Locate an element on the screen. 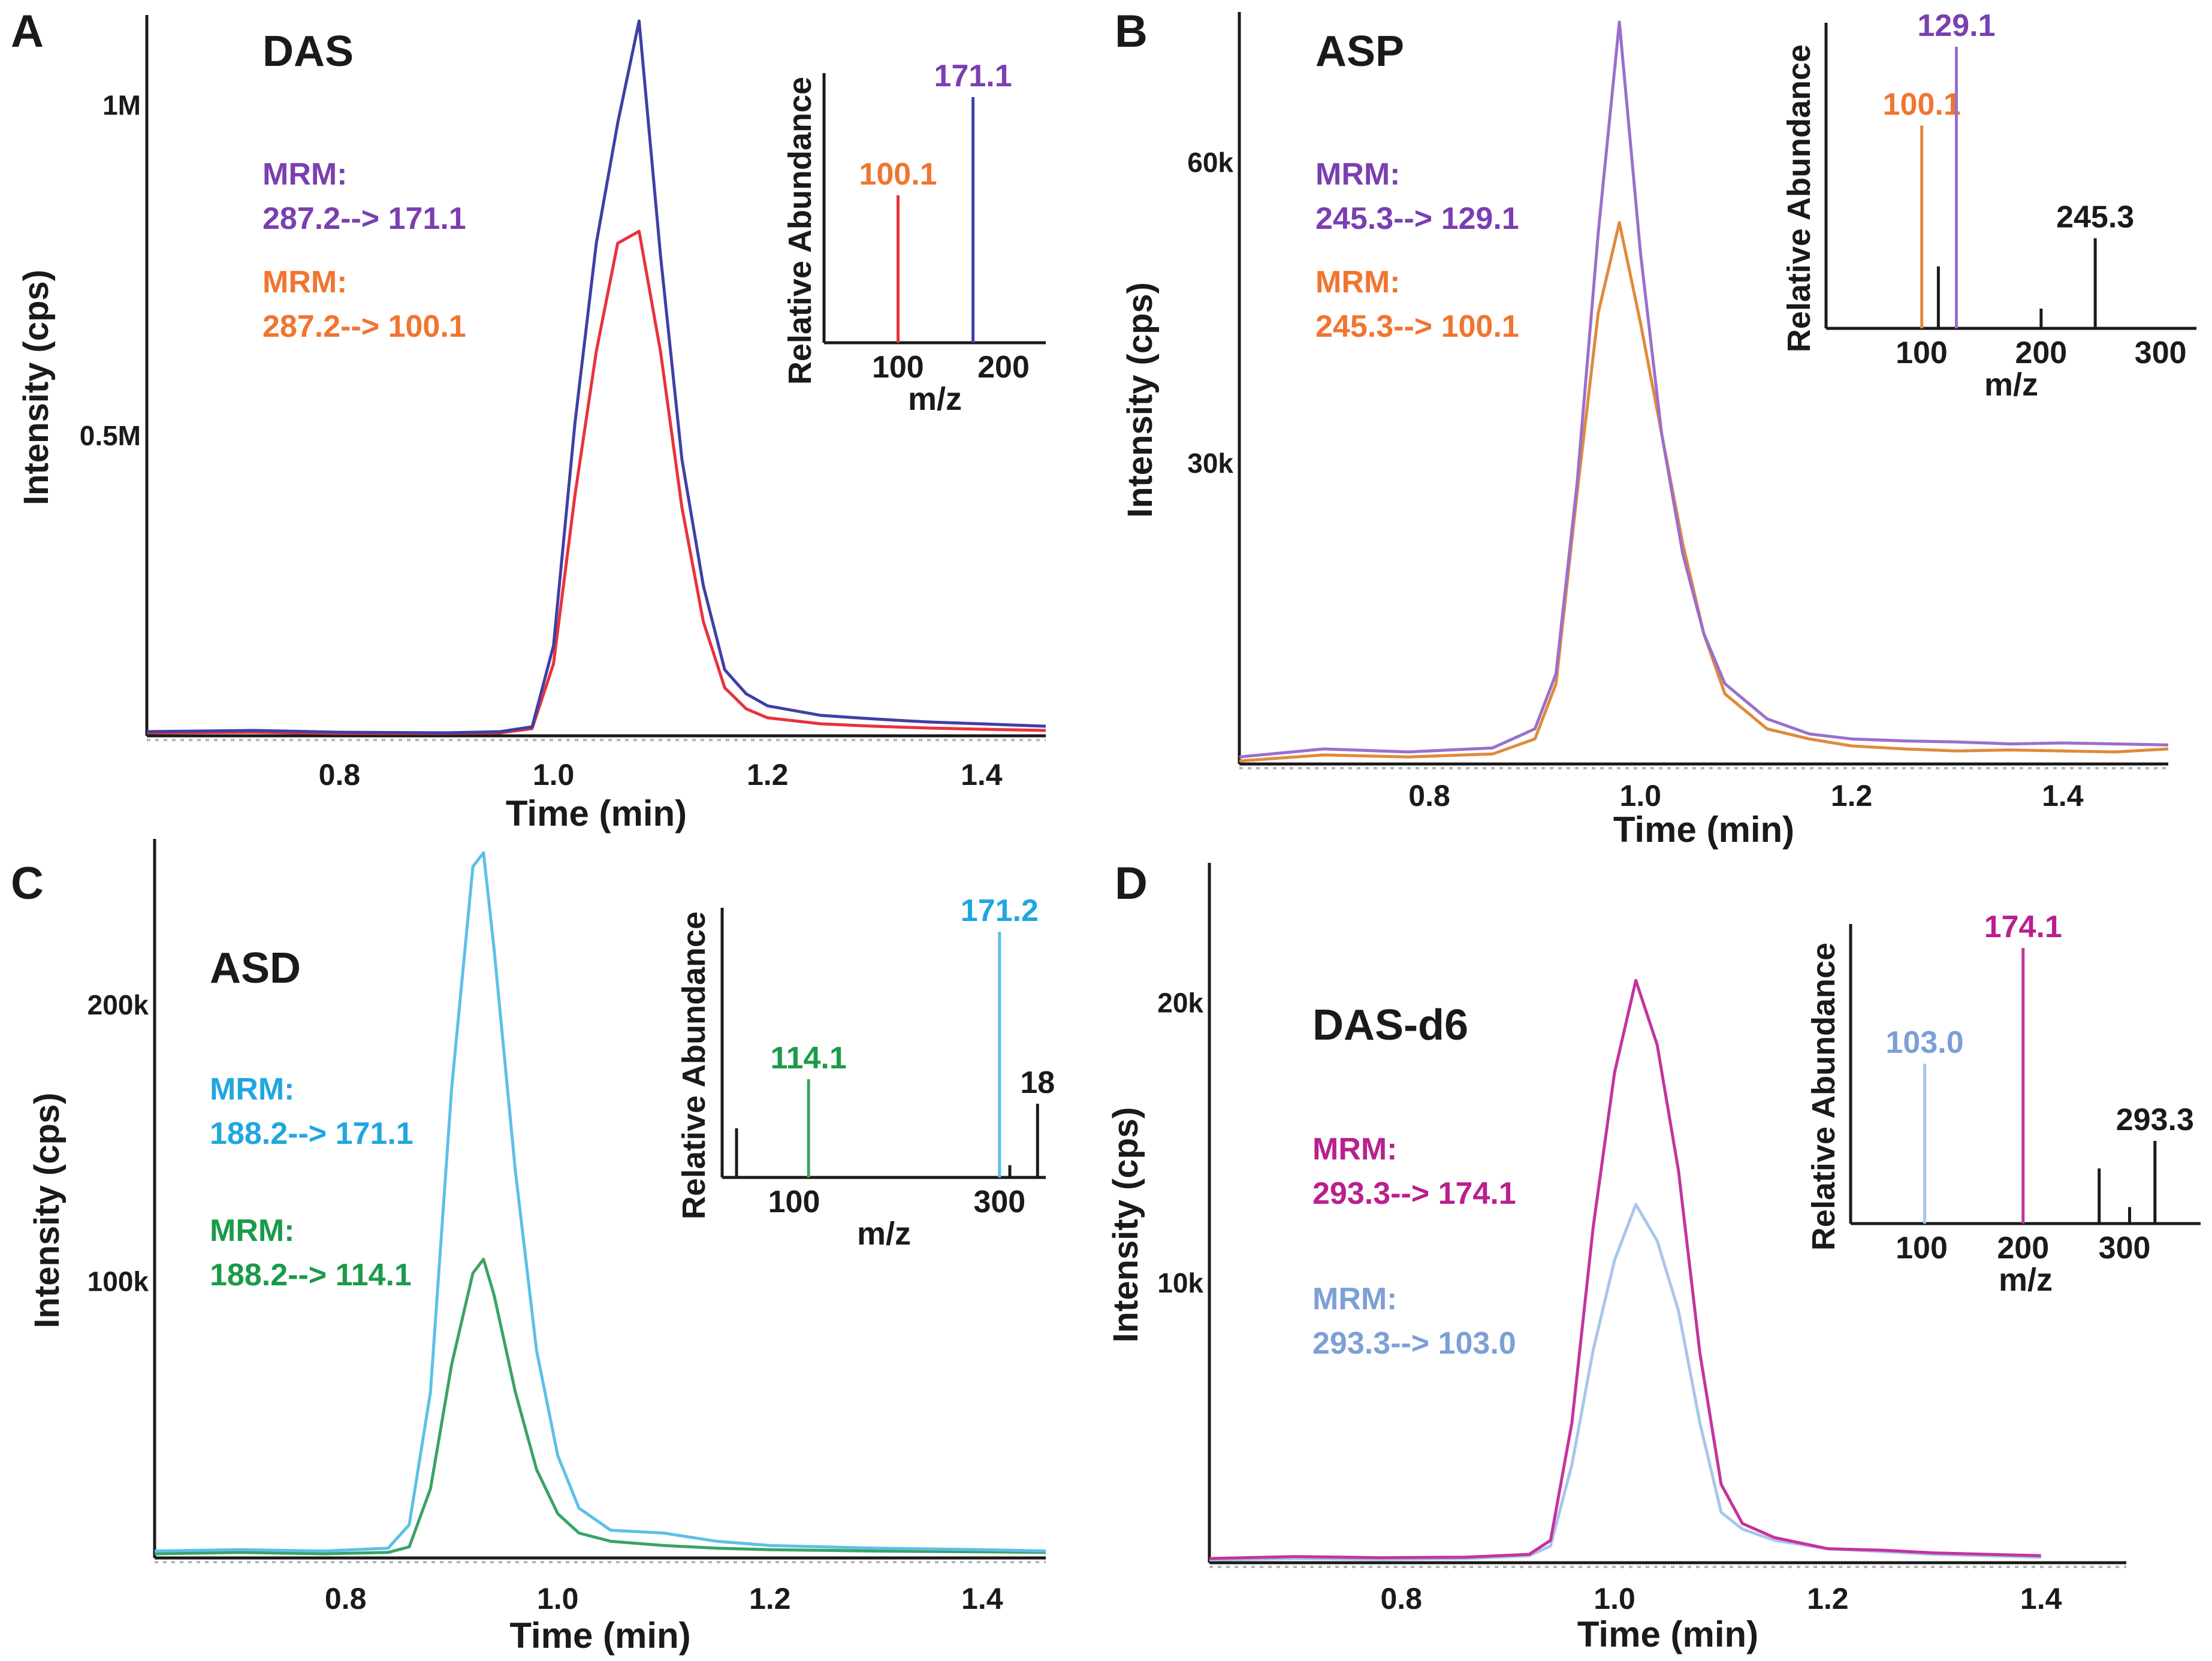 Image resolution: width=2212 pixels, height=1661 pixels. y-tick-label: 0.5M is located at coordinates (110, 436).